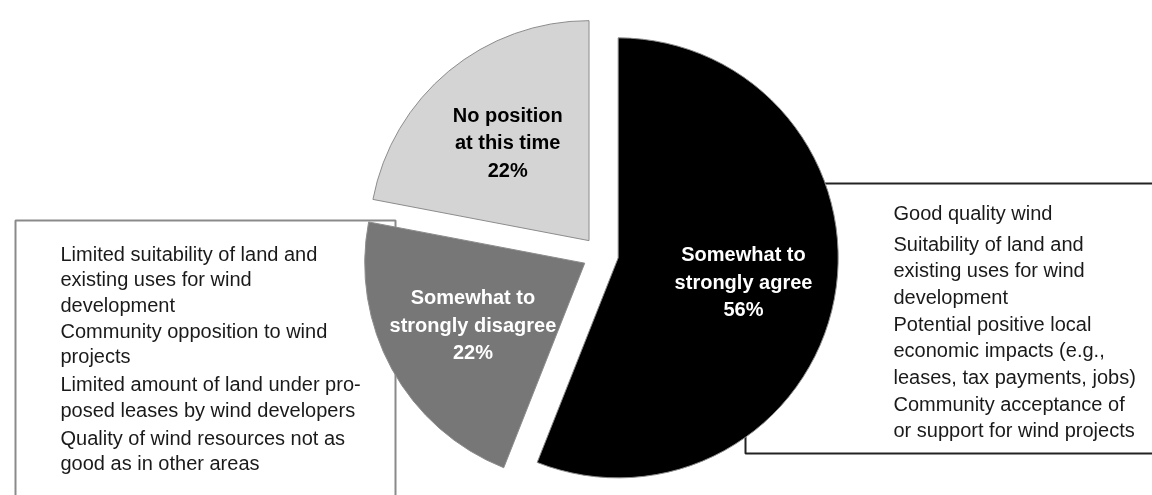 The image size is (1152, 495). I want to click on slice-label: No position at this time, so click(507, 128).